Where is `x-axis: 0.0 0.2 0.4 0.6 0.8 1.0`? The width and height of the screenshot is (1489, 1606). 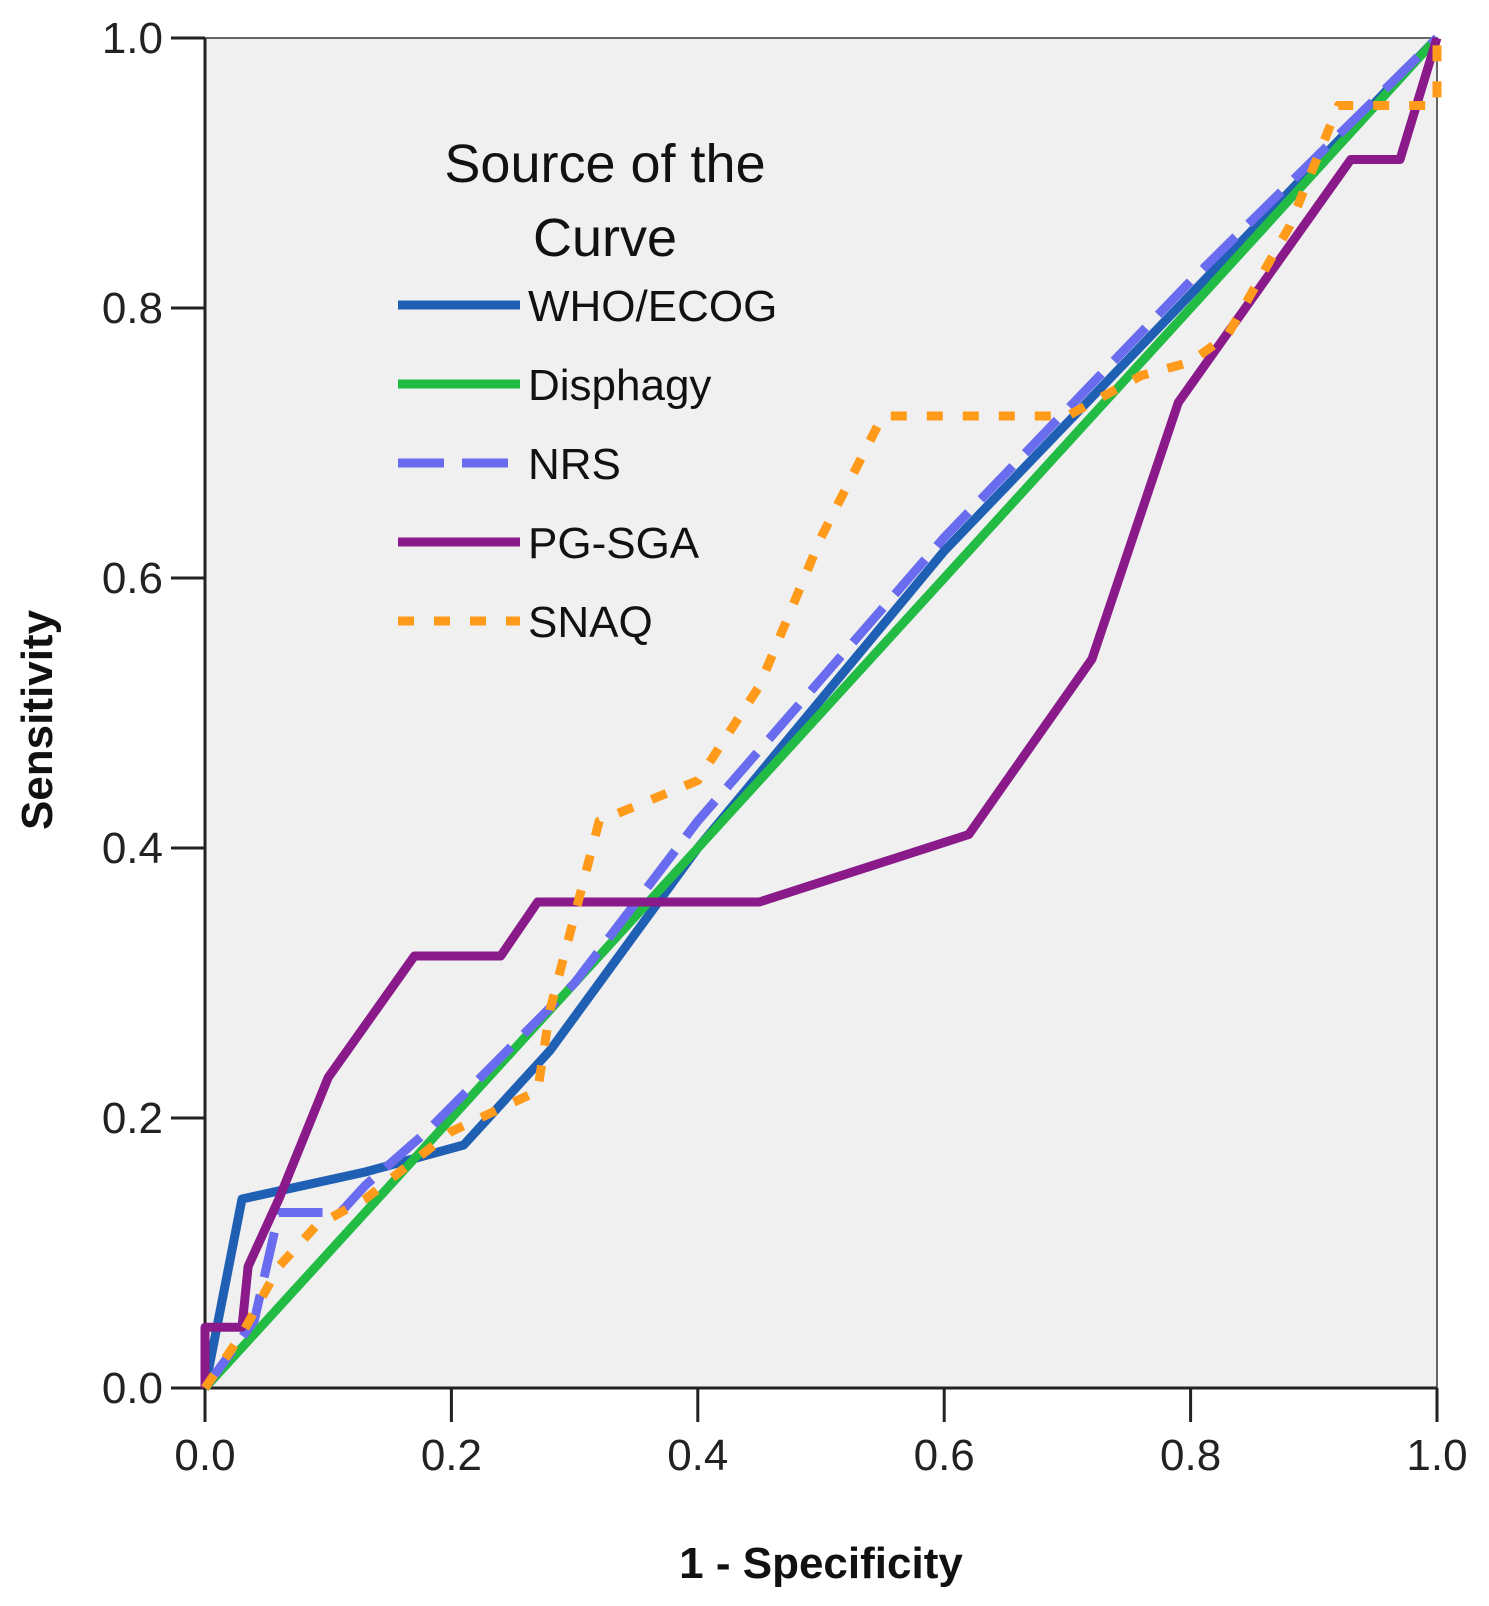 x-axis: 0.0 0.2 0.4 0.6 0.8 1.0 is located at coordinates (821, 1433).